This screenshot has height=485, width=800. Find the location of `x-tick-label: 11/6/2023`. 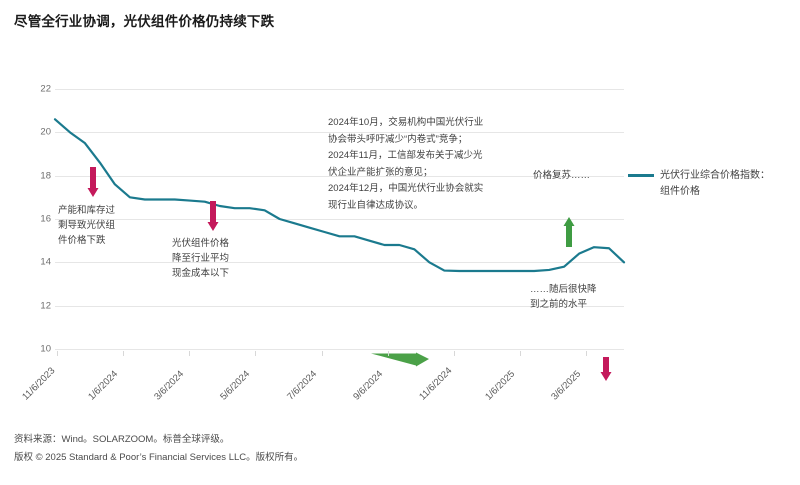

x-tick-label: 11/6/2023 is located at coordinates (39, 384).